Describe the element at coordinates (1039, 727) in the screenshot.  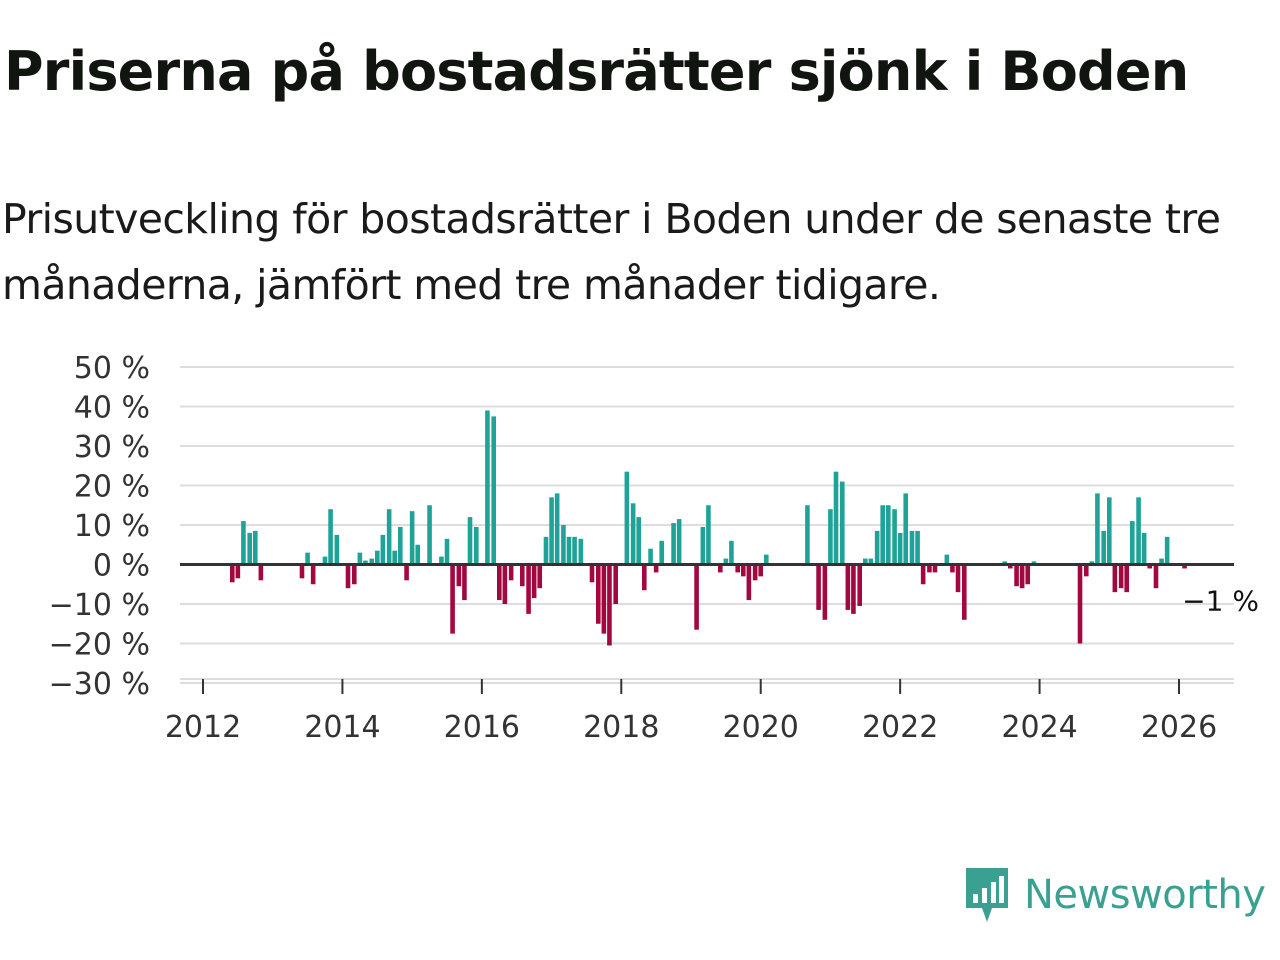
I see `x-tick-label: 2024` at that location.